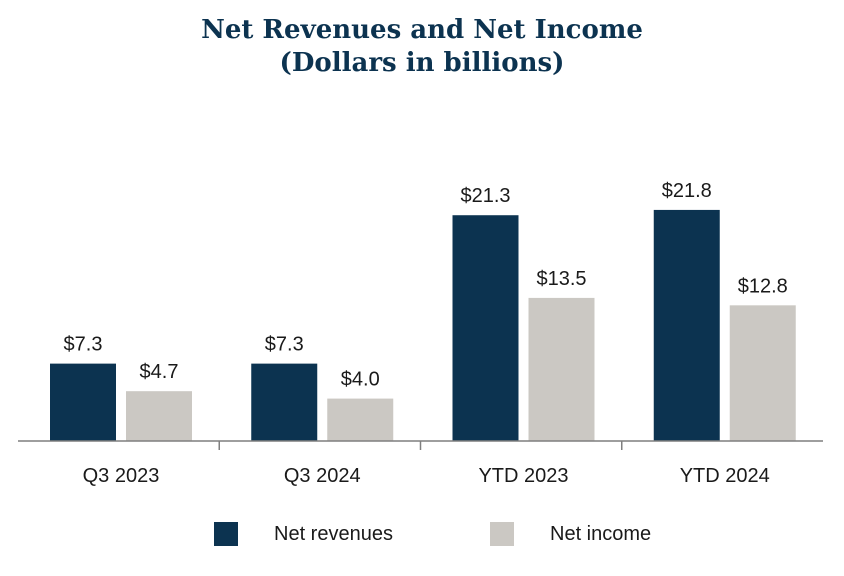  What do you see at coordinates (763, 286) in the screenshot?
I see `value-label-net-income-4: $12.8` at bounding box center [763, 286].